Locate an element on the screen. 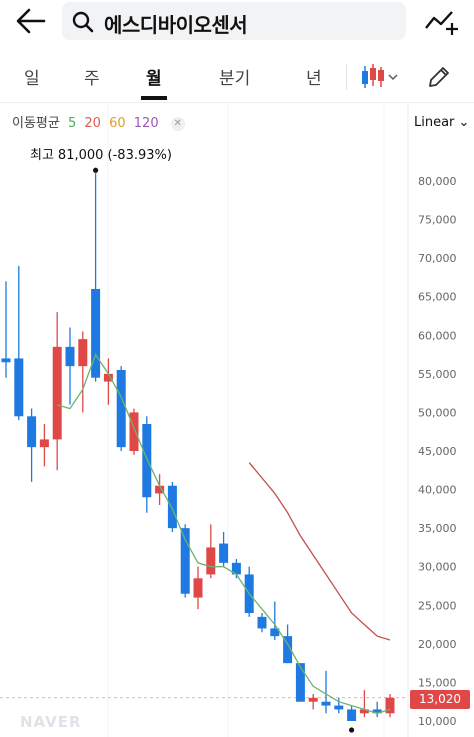 The height and width of the screenshot is (737, 474). trend-compare-icon is located at coordinates (440, 21).